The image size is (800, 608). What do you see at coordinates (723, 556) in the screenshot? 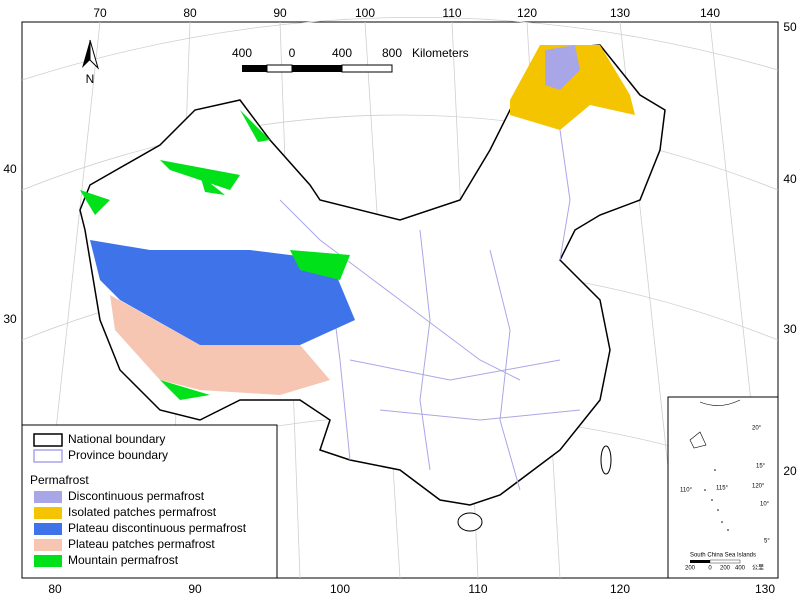
I see `inset-title: South China Sea Islands` at bounding box center [723, 556].